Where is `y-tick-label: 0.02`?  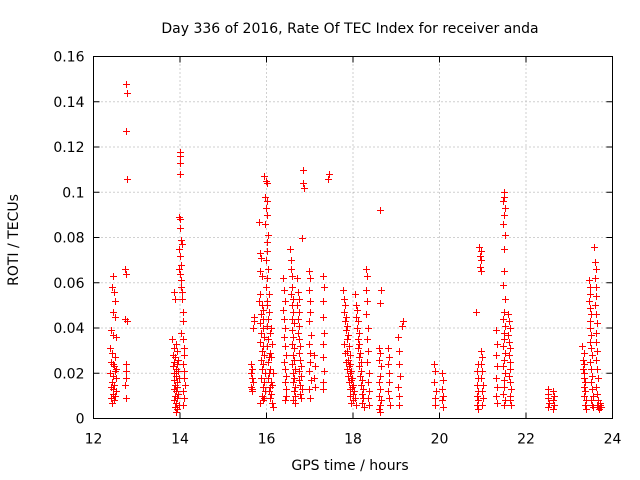
y-tick-label: 0.02 is located at coordinates (68, 374).